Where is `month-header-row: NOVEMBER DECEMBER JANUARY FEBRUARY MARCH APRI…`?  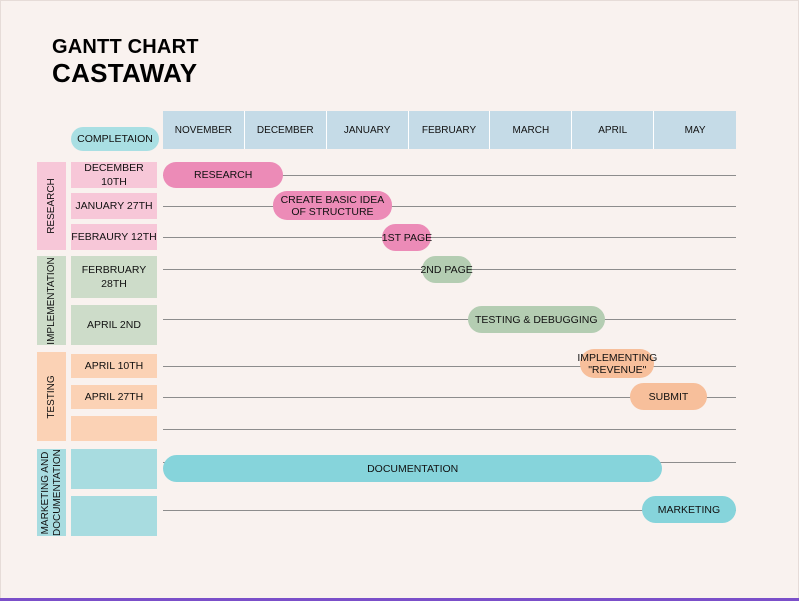 month-header-row: NOVEMBER DECEMBER JANUARY FEBRUARY MARCH APRI… is located at coordinates (449, 130).